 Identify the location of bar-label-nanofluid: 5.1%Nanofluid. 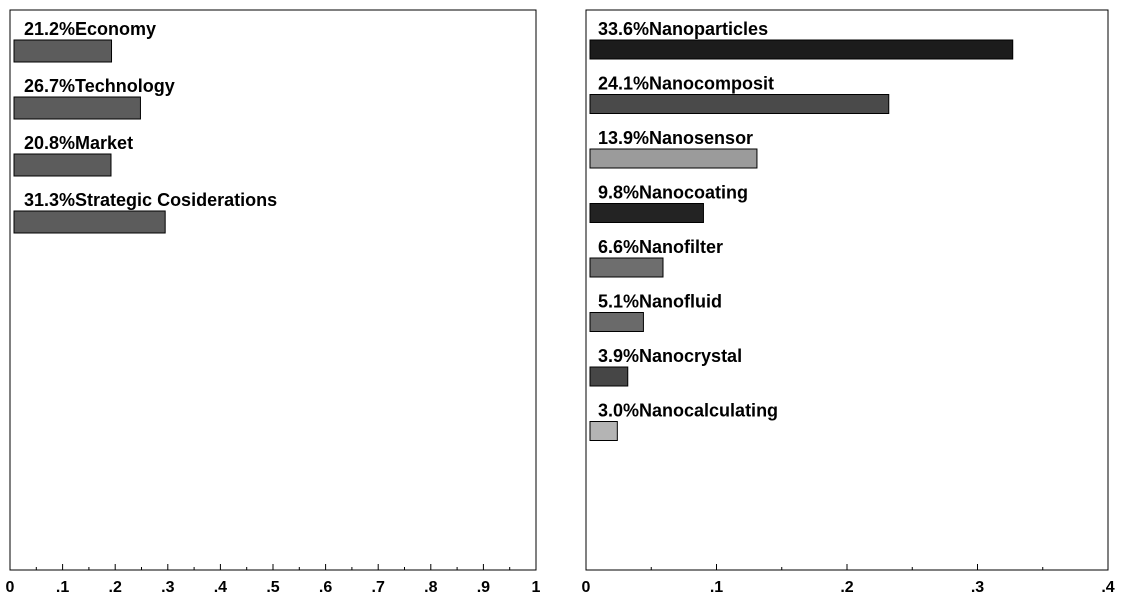
(660, 302).